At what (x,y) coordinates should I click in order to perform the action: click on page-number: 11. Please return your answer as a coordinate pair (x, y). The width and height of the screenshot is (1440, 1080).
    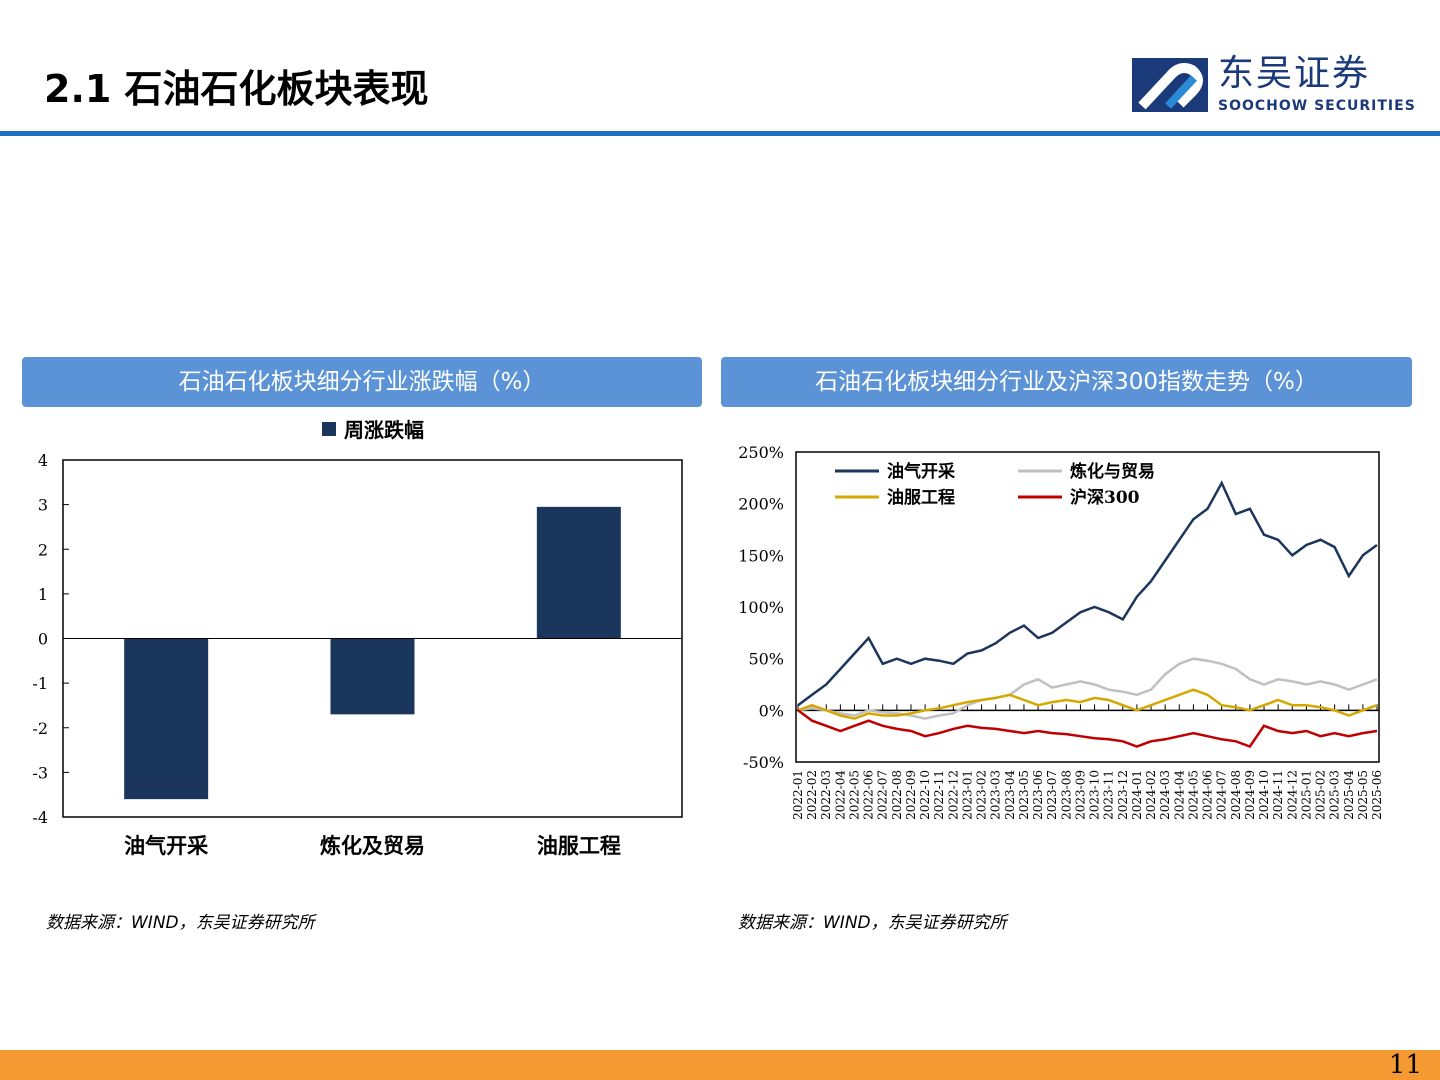
    Looking at the image, I should click on (1405, 1065).